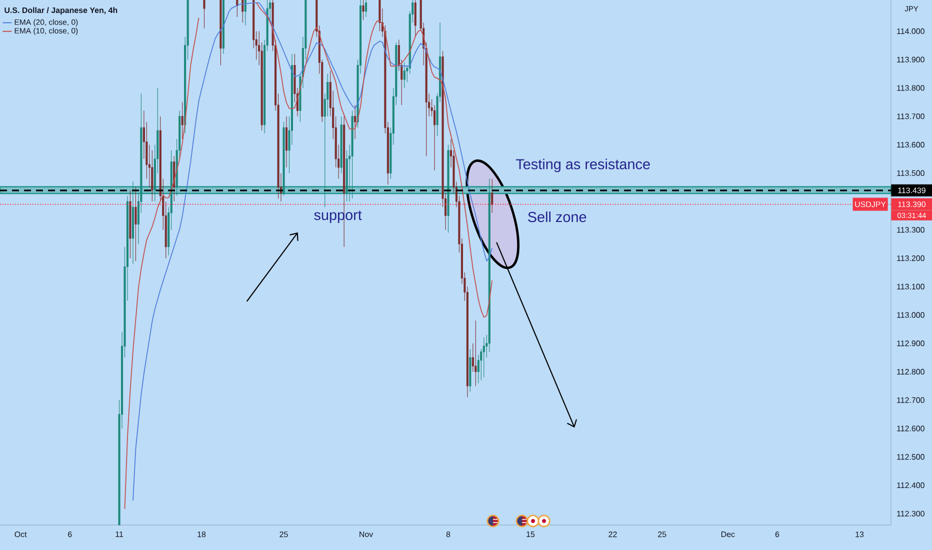  I want to click on annotation: Testing as resistance, so click(583, 165).